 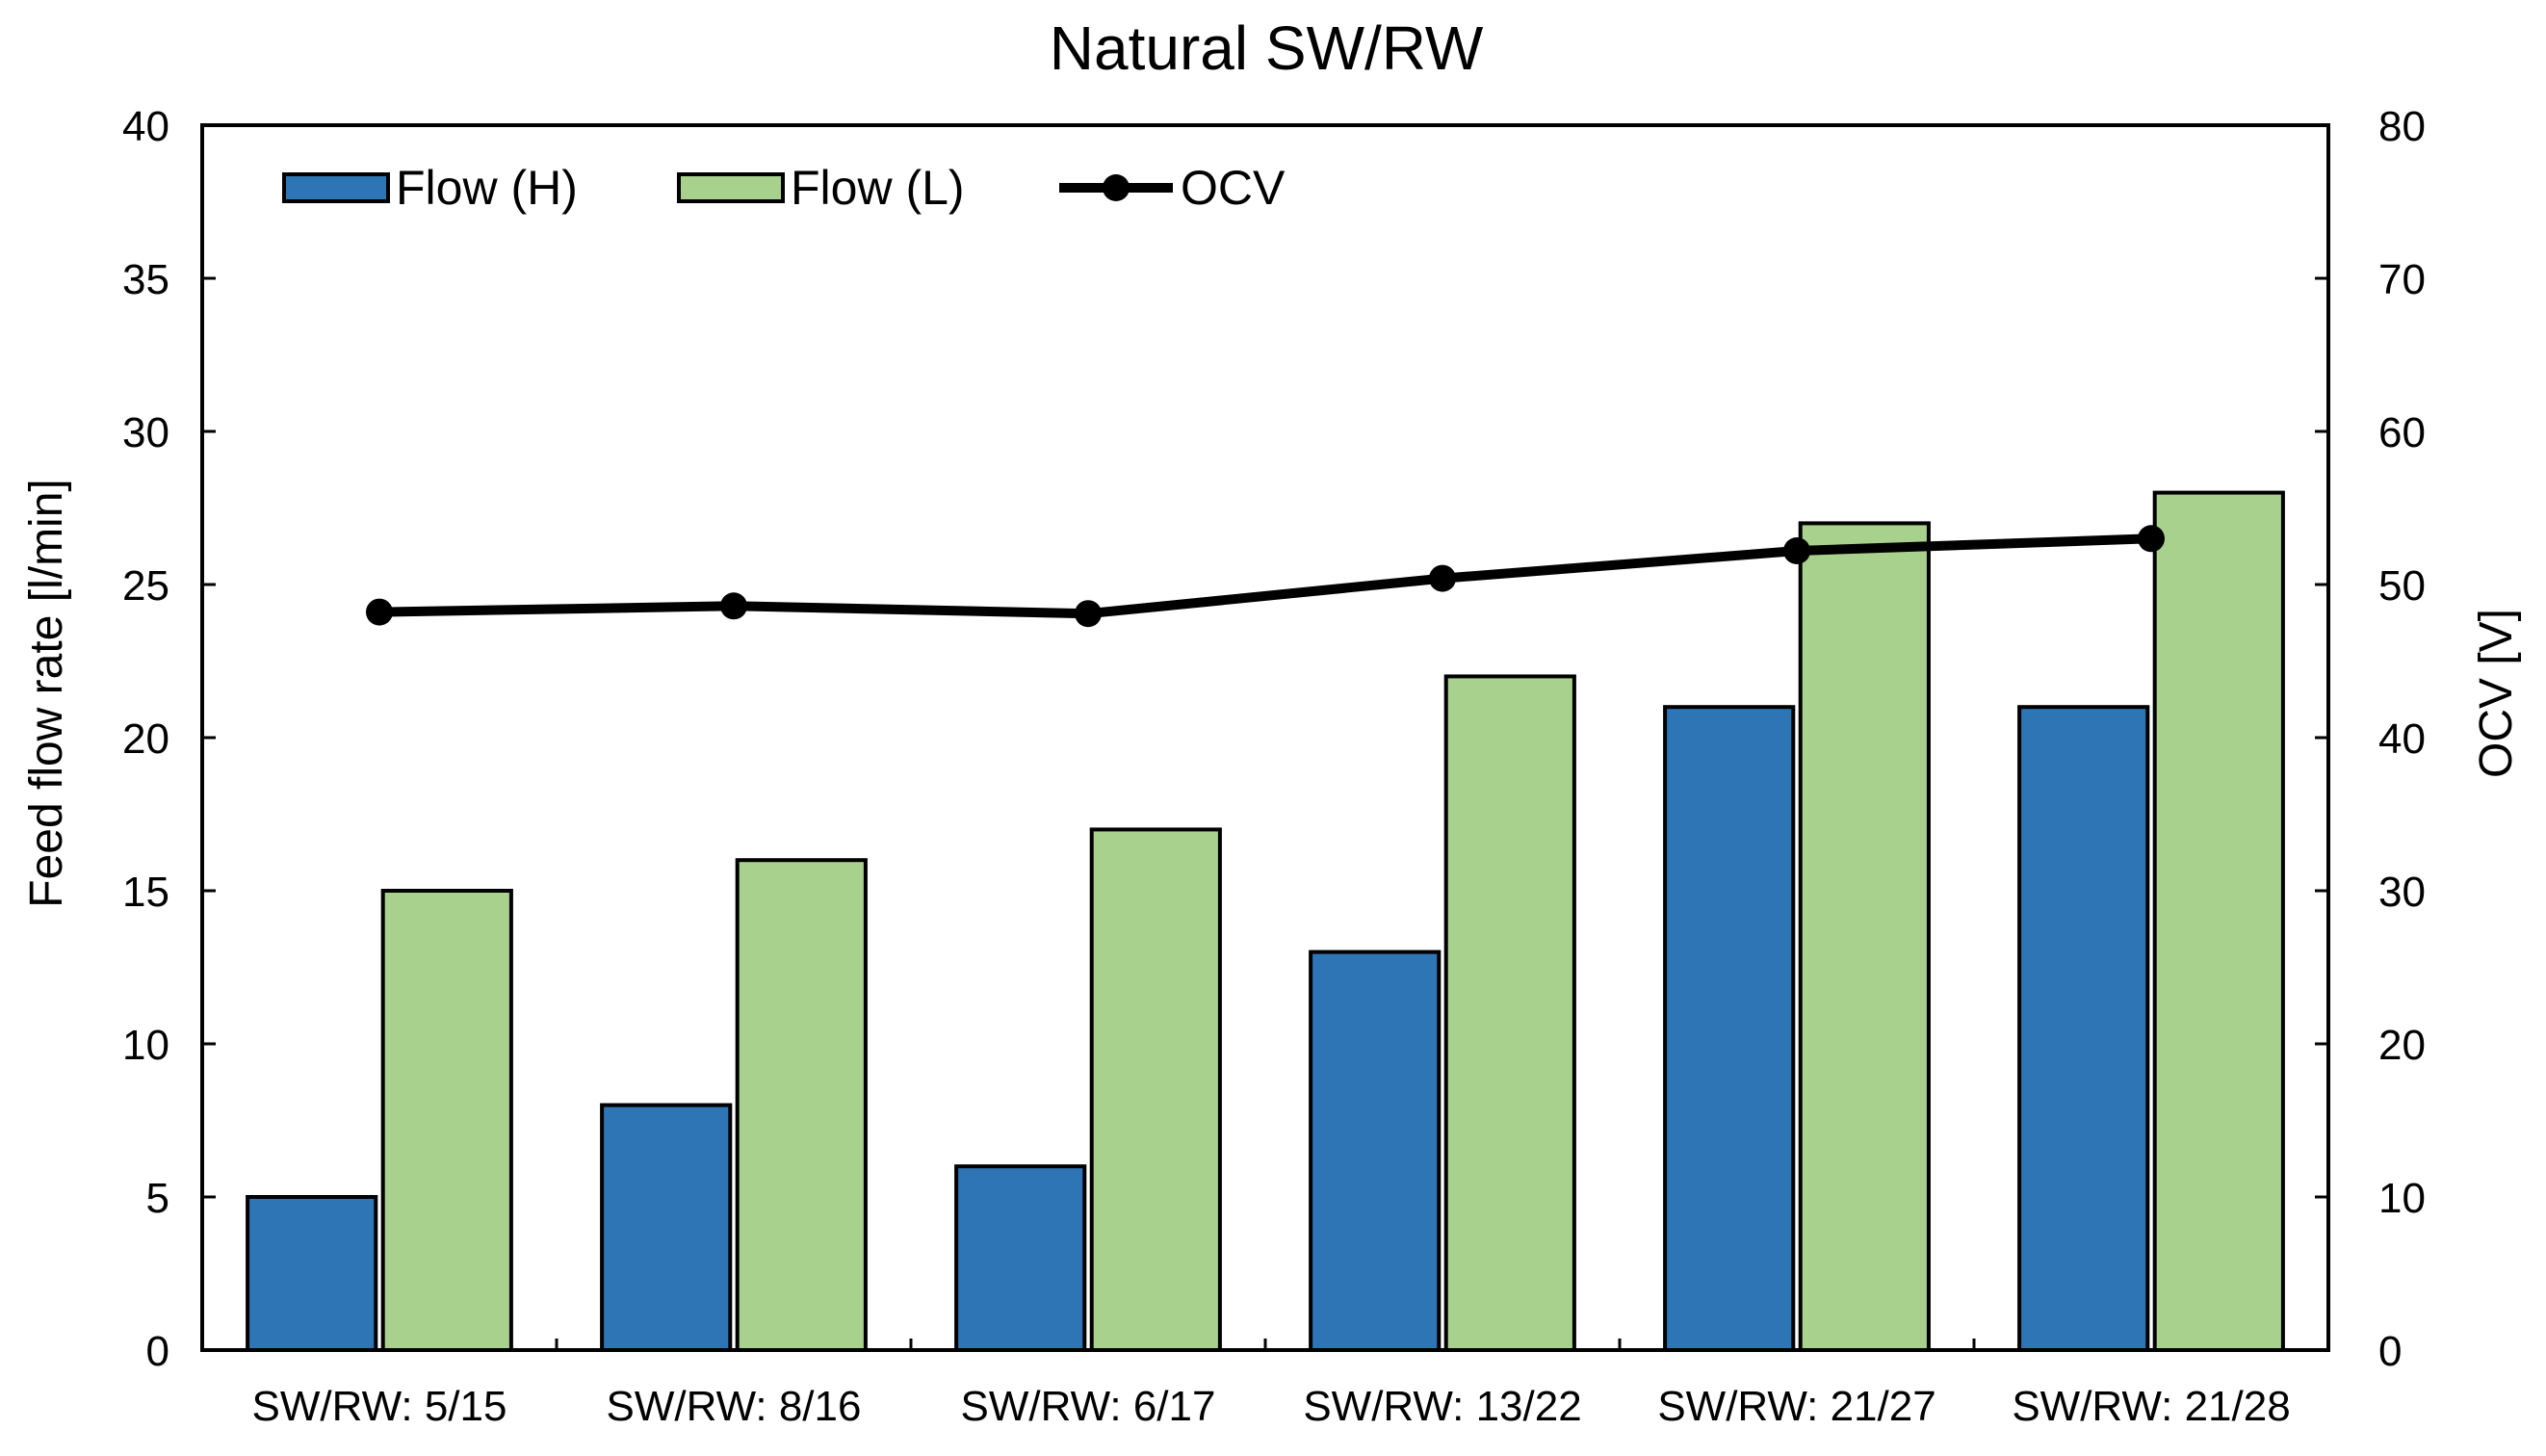 What do you see at coordinates (145, 432) in the screenshot?
I see `y-tick-label: 30` at bounding box center [145, 432].